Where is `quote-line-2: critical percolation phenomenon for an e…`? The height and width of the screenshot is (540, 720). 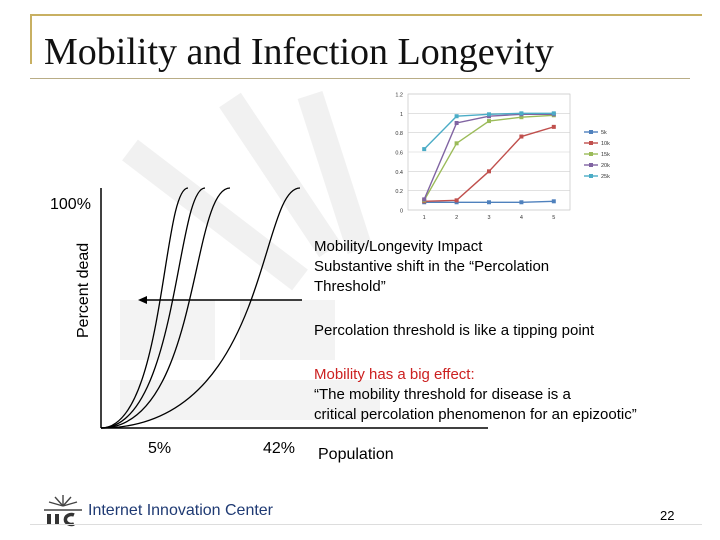
quote-line-2: critical percolation phenomenon for an e… is located at coordinates (475, 414).